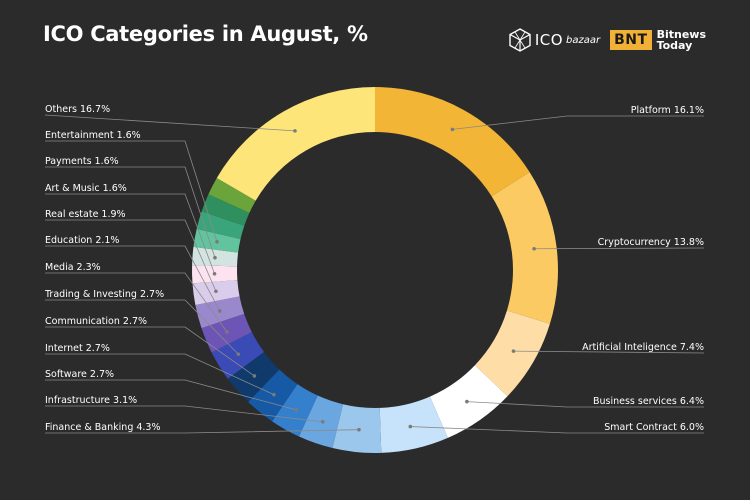 Image resolution: width=750 pixels, height=500 pixels. What do you see at coordinates (467, 401) in the screenshot?
I see `leader-dot-business-services` at bounding box center [467, 401].